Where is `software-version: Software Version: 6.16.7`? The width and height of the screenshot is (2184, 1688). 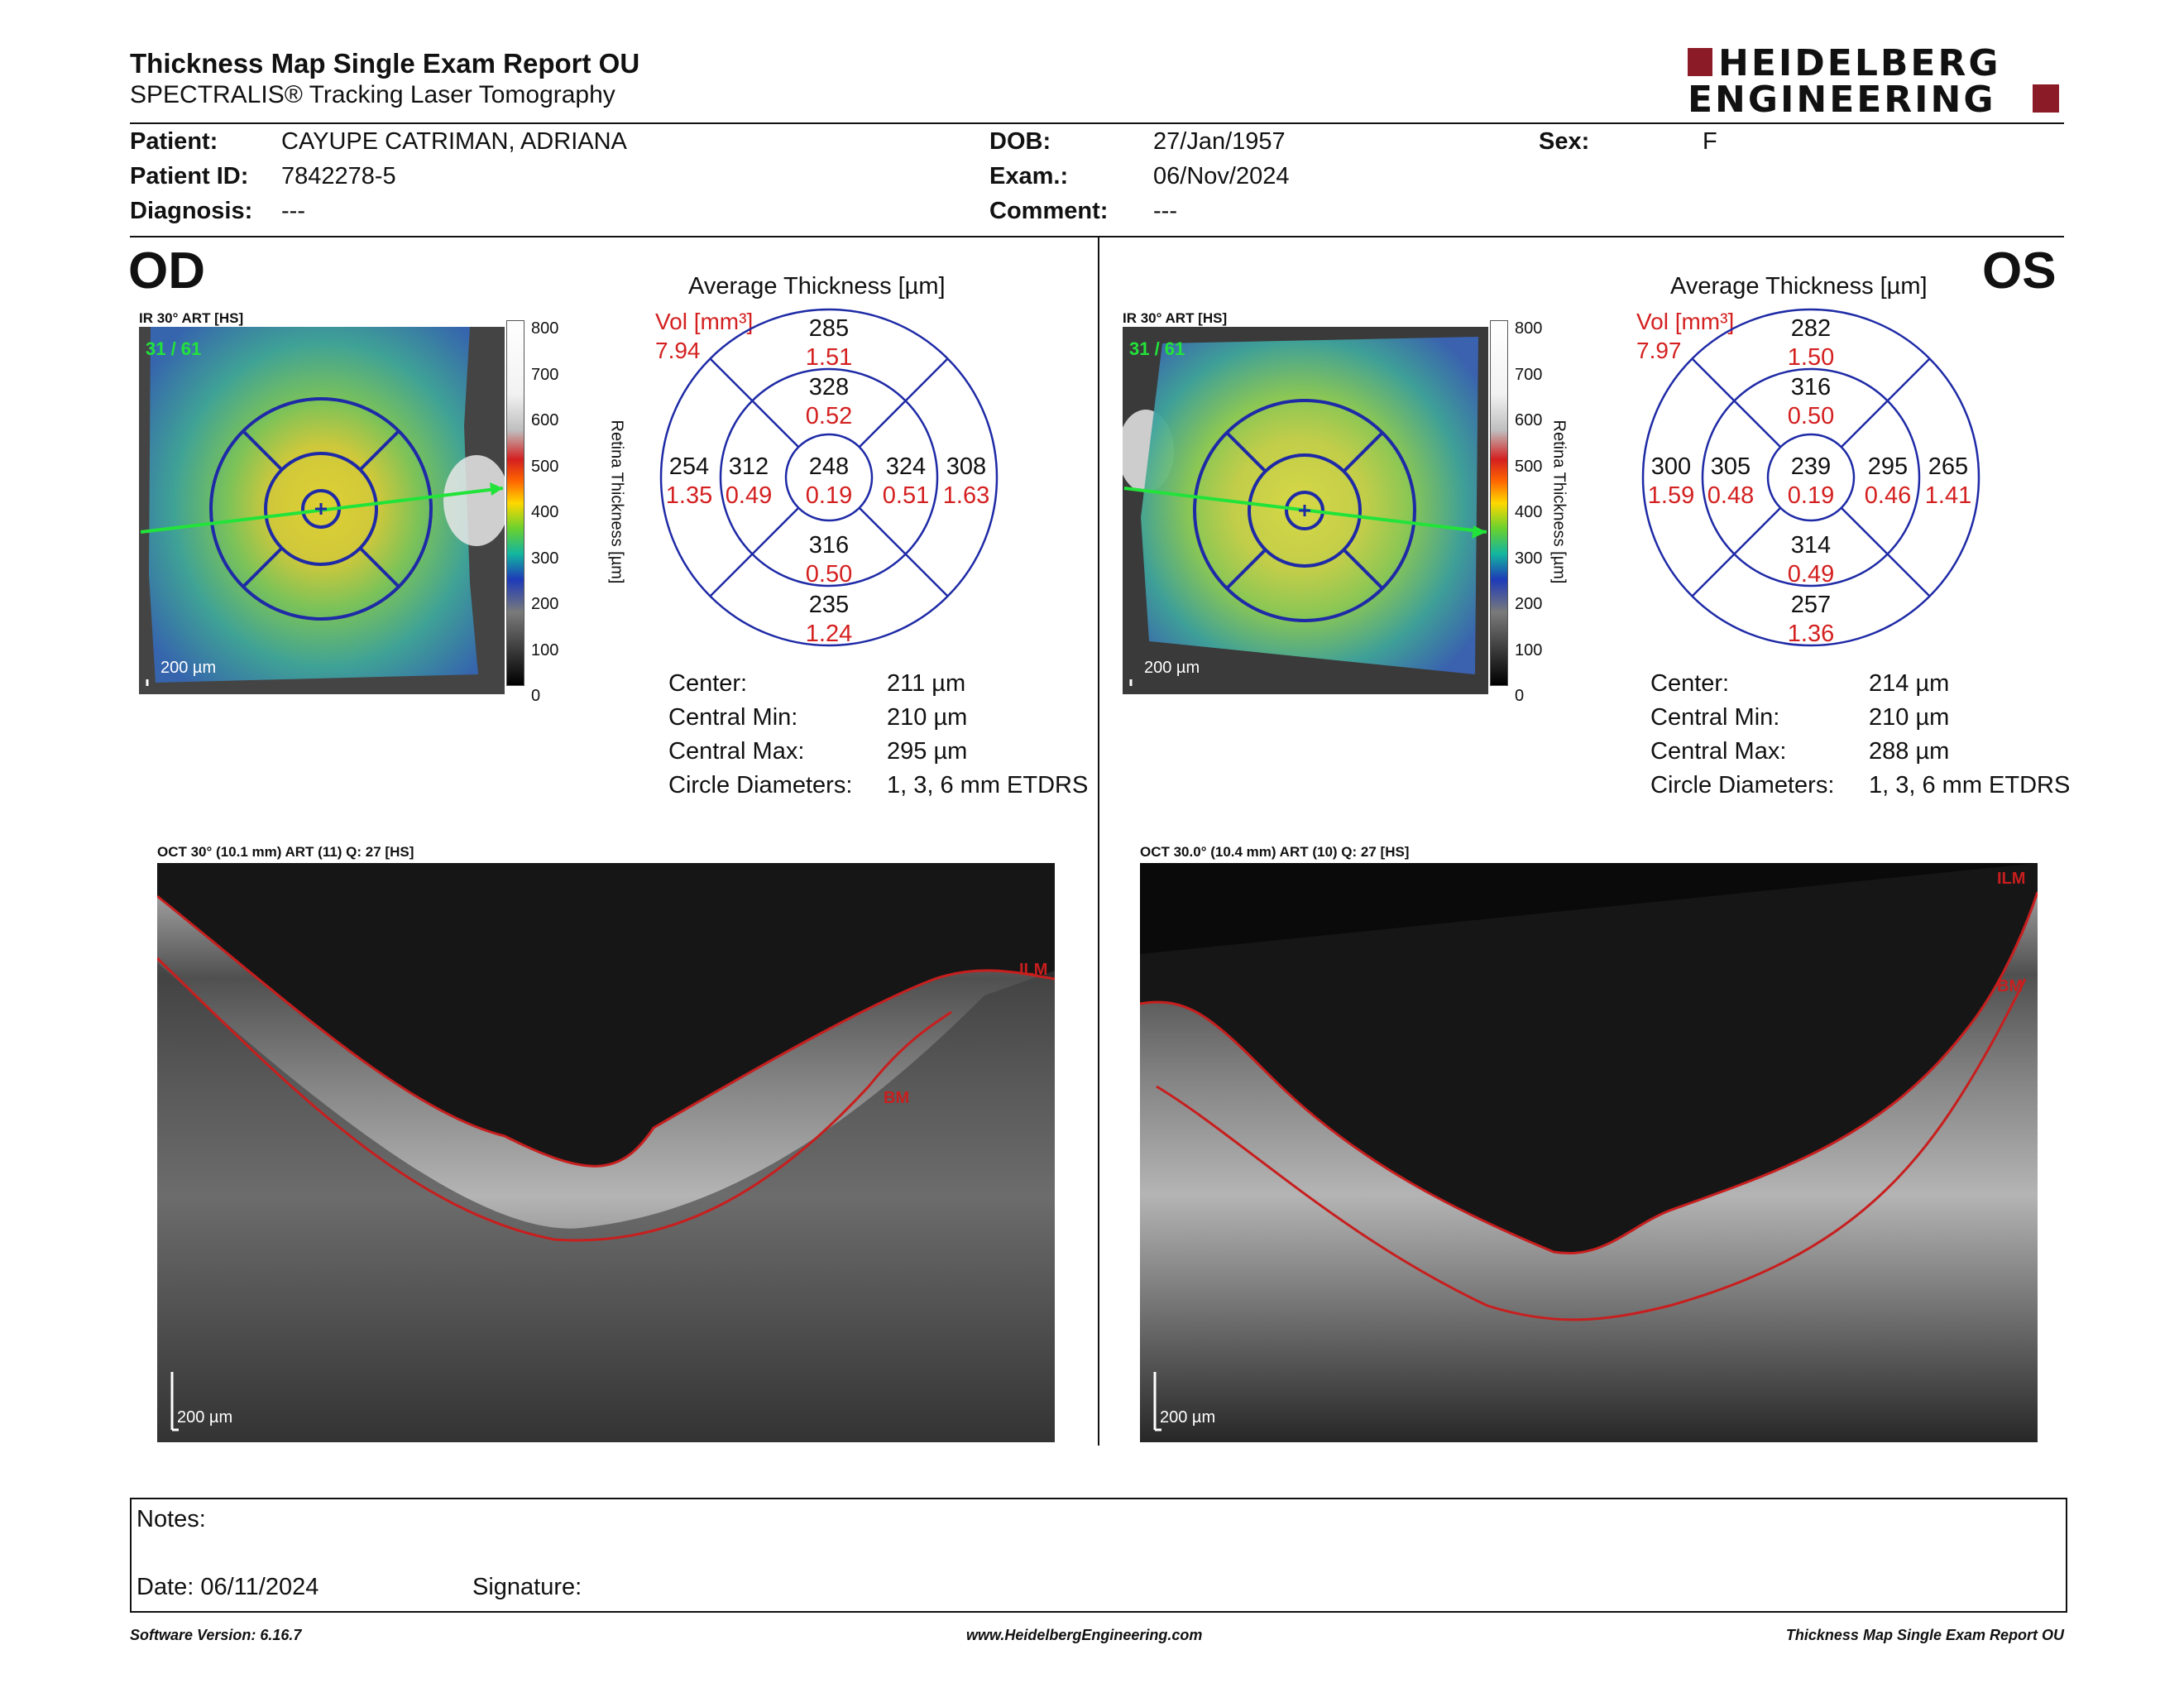 software-version: Software Version: 6.16.7 is located at coordinates (216, 1635).